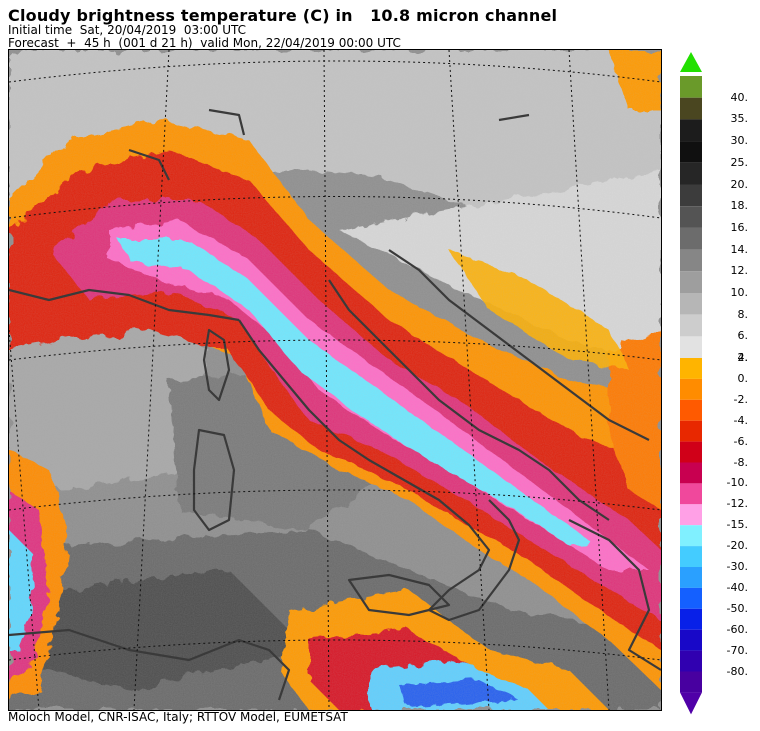 The image size is (760, 731). I want to click on colorbar-label-upper: 8., so click(743, 314).